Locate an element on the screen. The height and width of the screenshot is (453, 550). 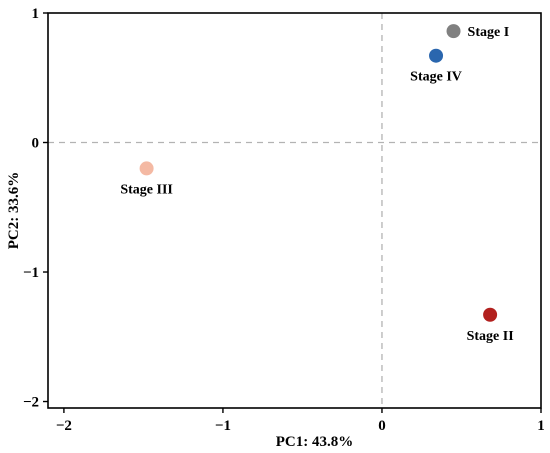
y-axis-label: PC2: 33.6% is located at coordinates (14, 211).